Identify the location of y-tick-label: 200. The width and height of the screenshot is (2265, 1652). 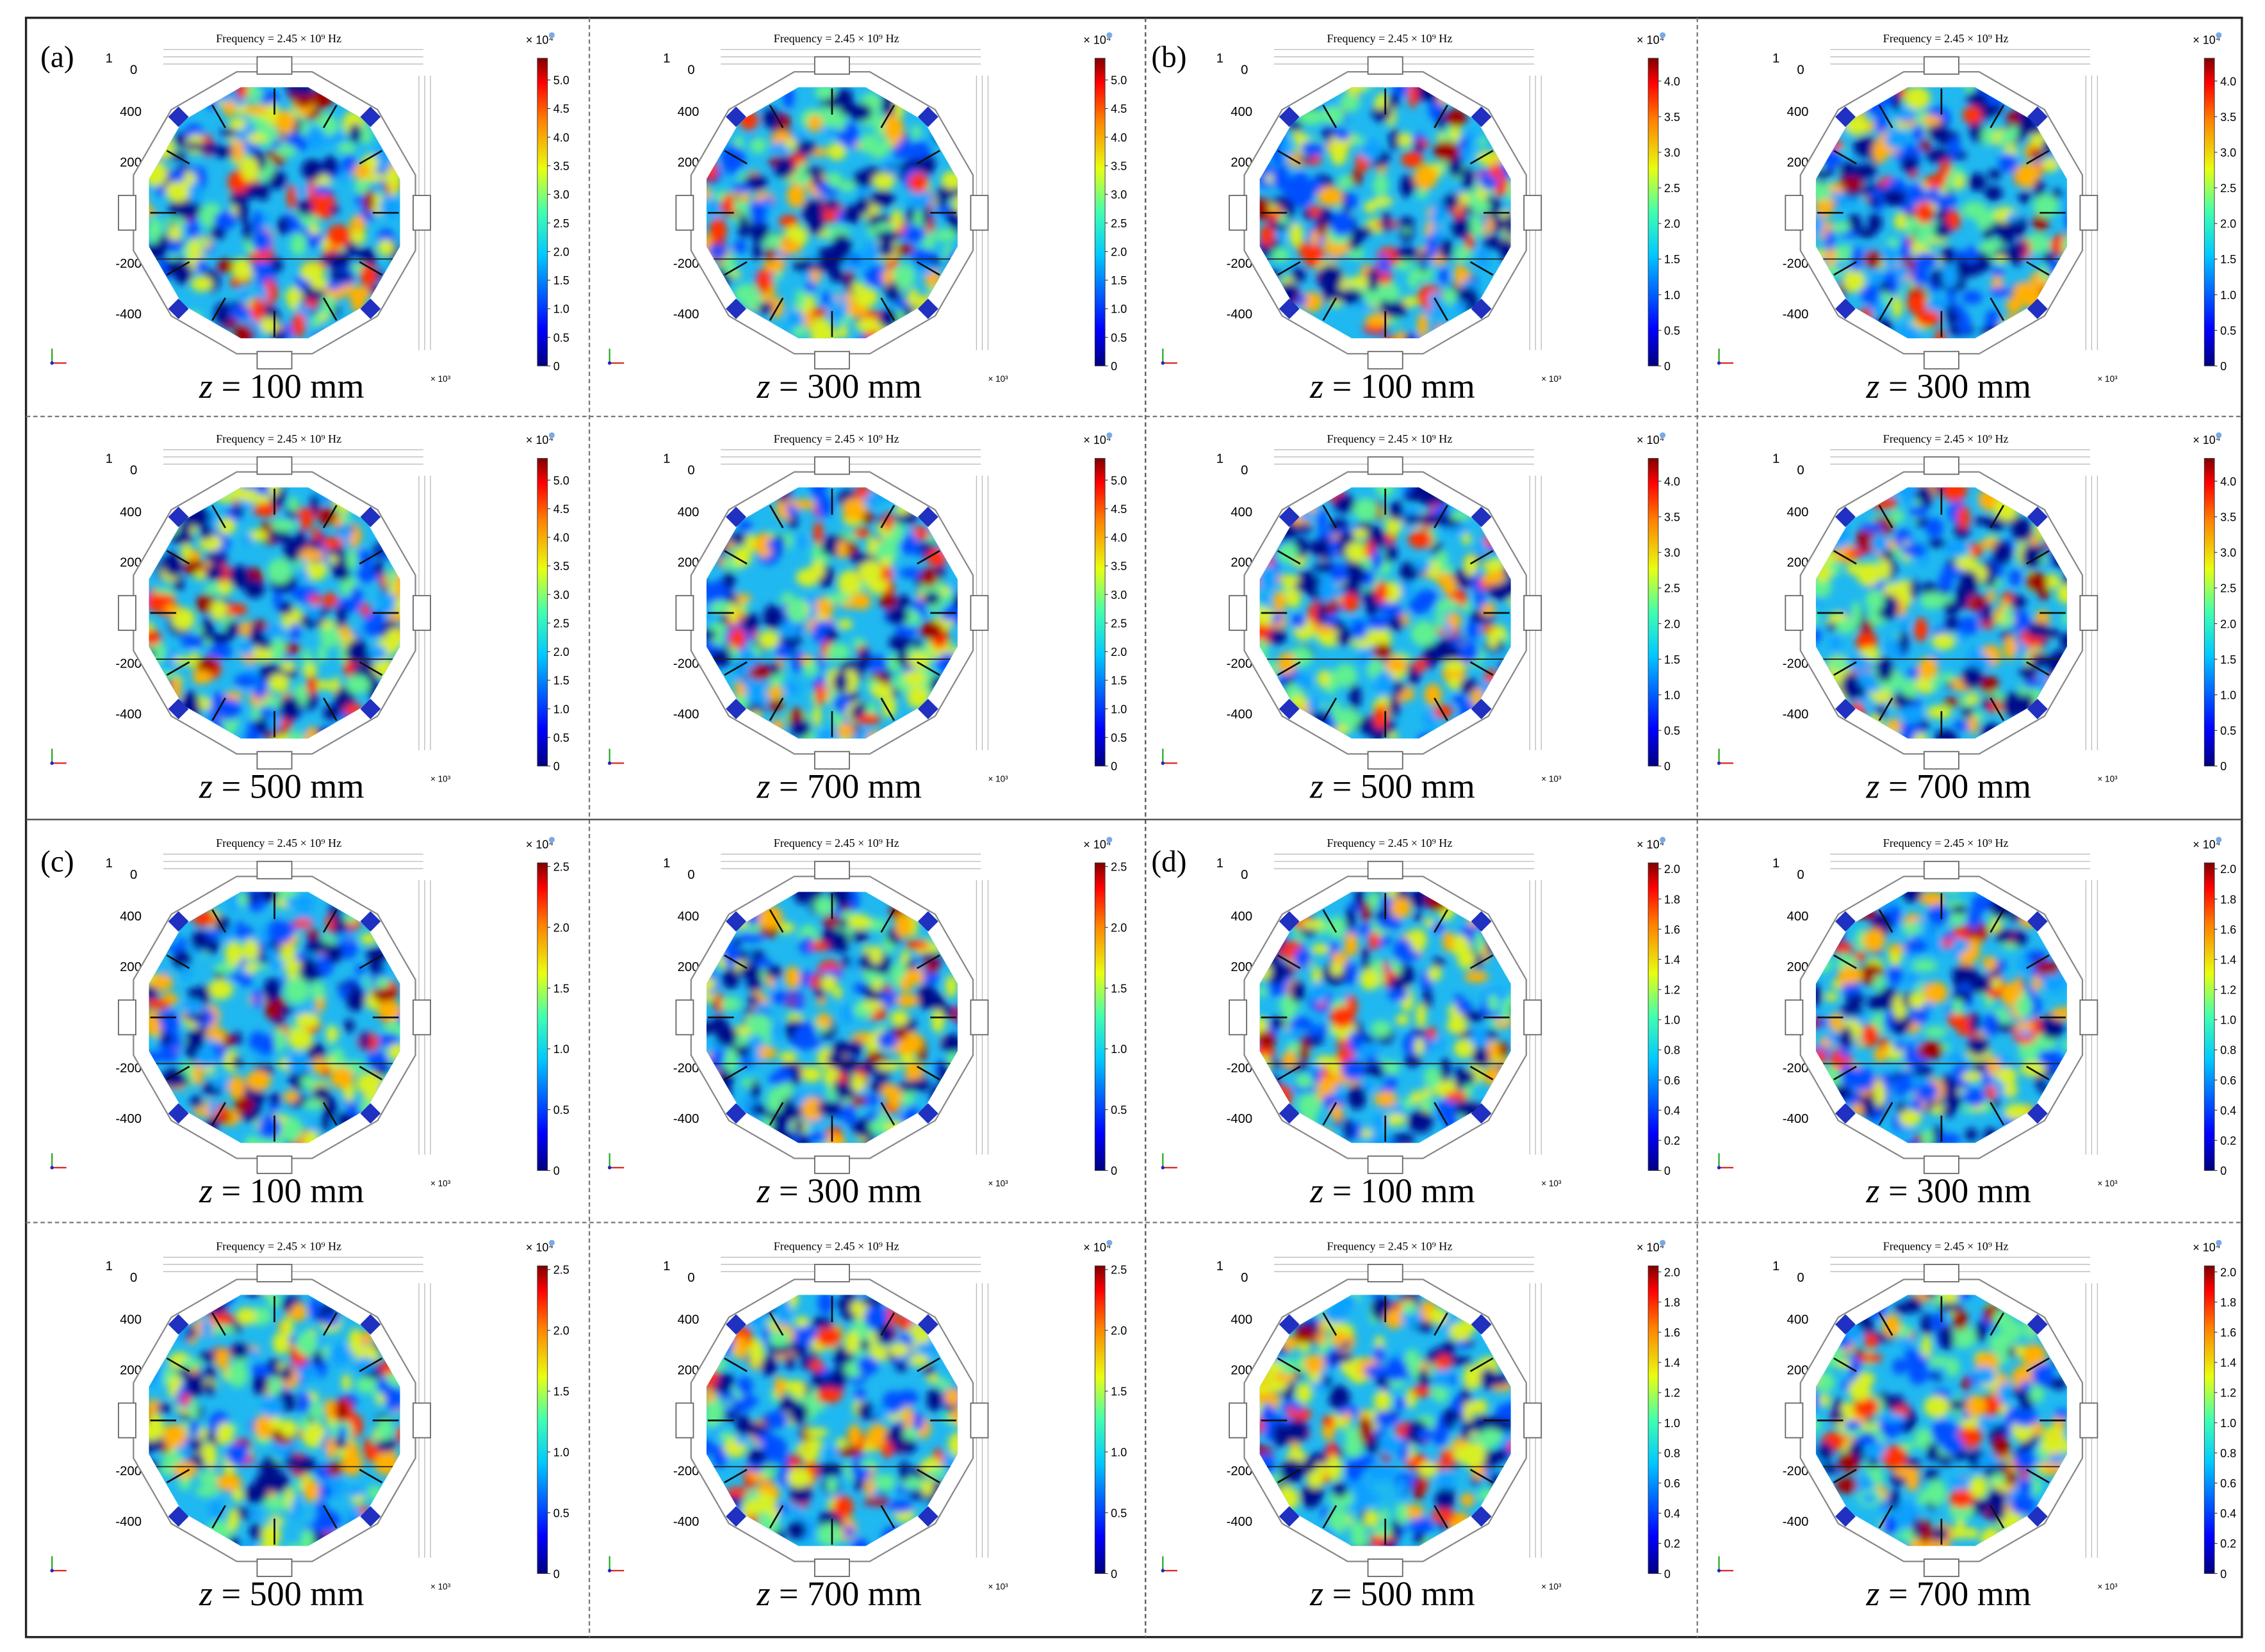
(688, 163).